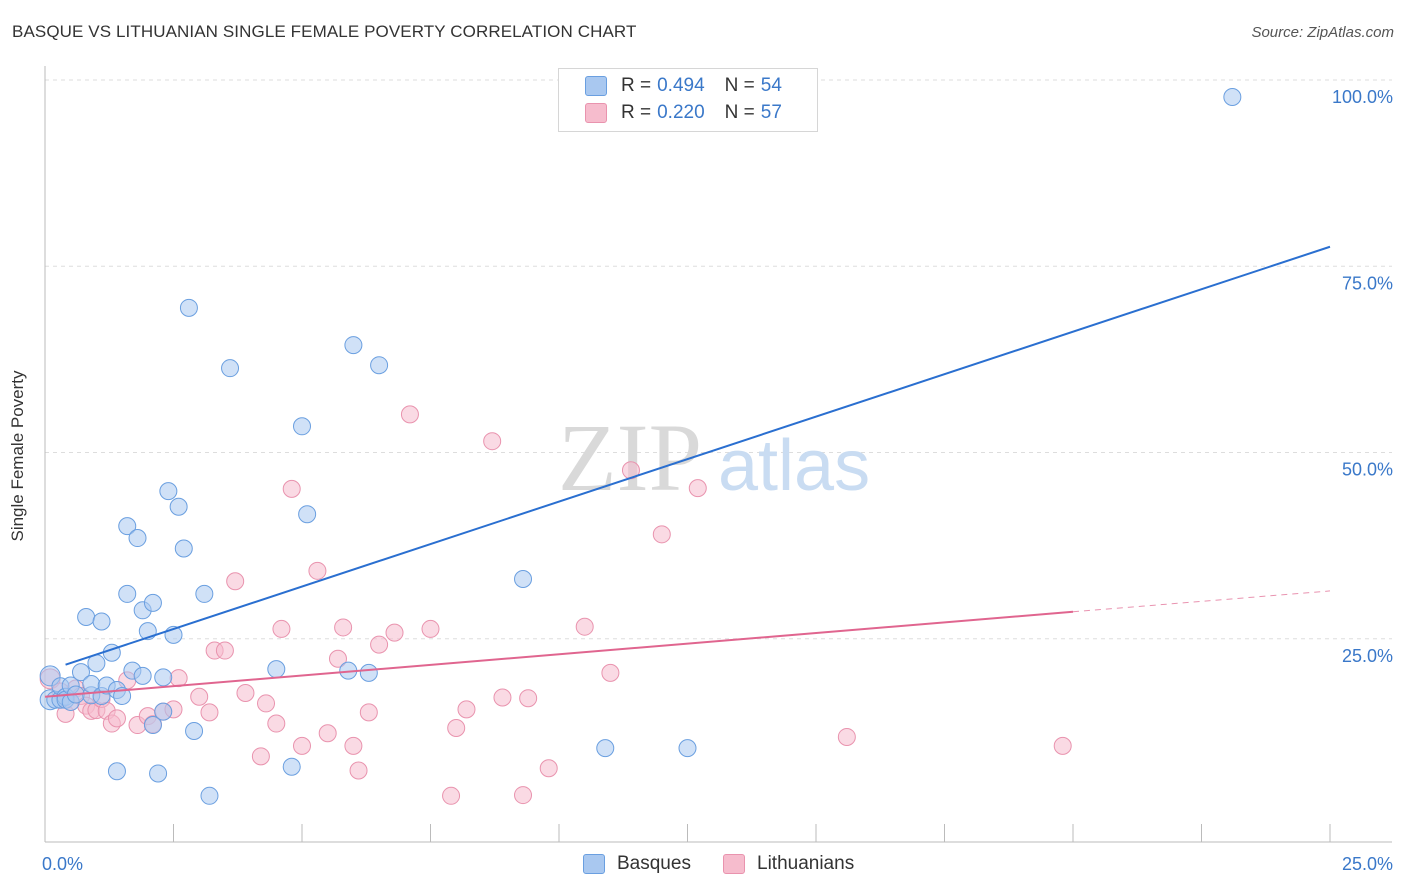 Image resolution: width=1406 pixels, height=892 pixels. Describe the element at coordinates (1367, 864) in the screenshot. I see `x-tick-label-max: 25.0%` at that location.